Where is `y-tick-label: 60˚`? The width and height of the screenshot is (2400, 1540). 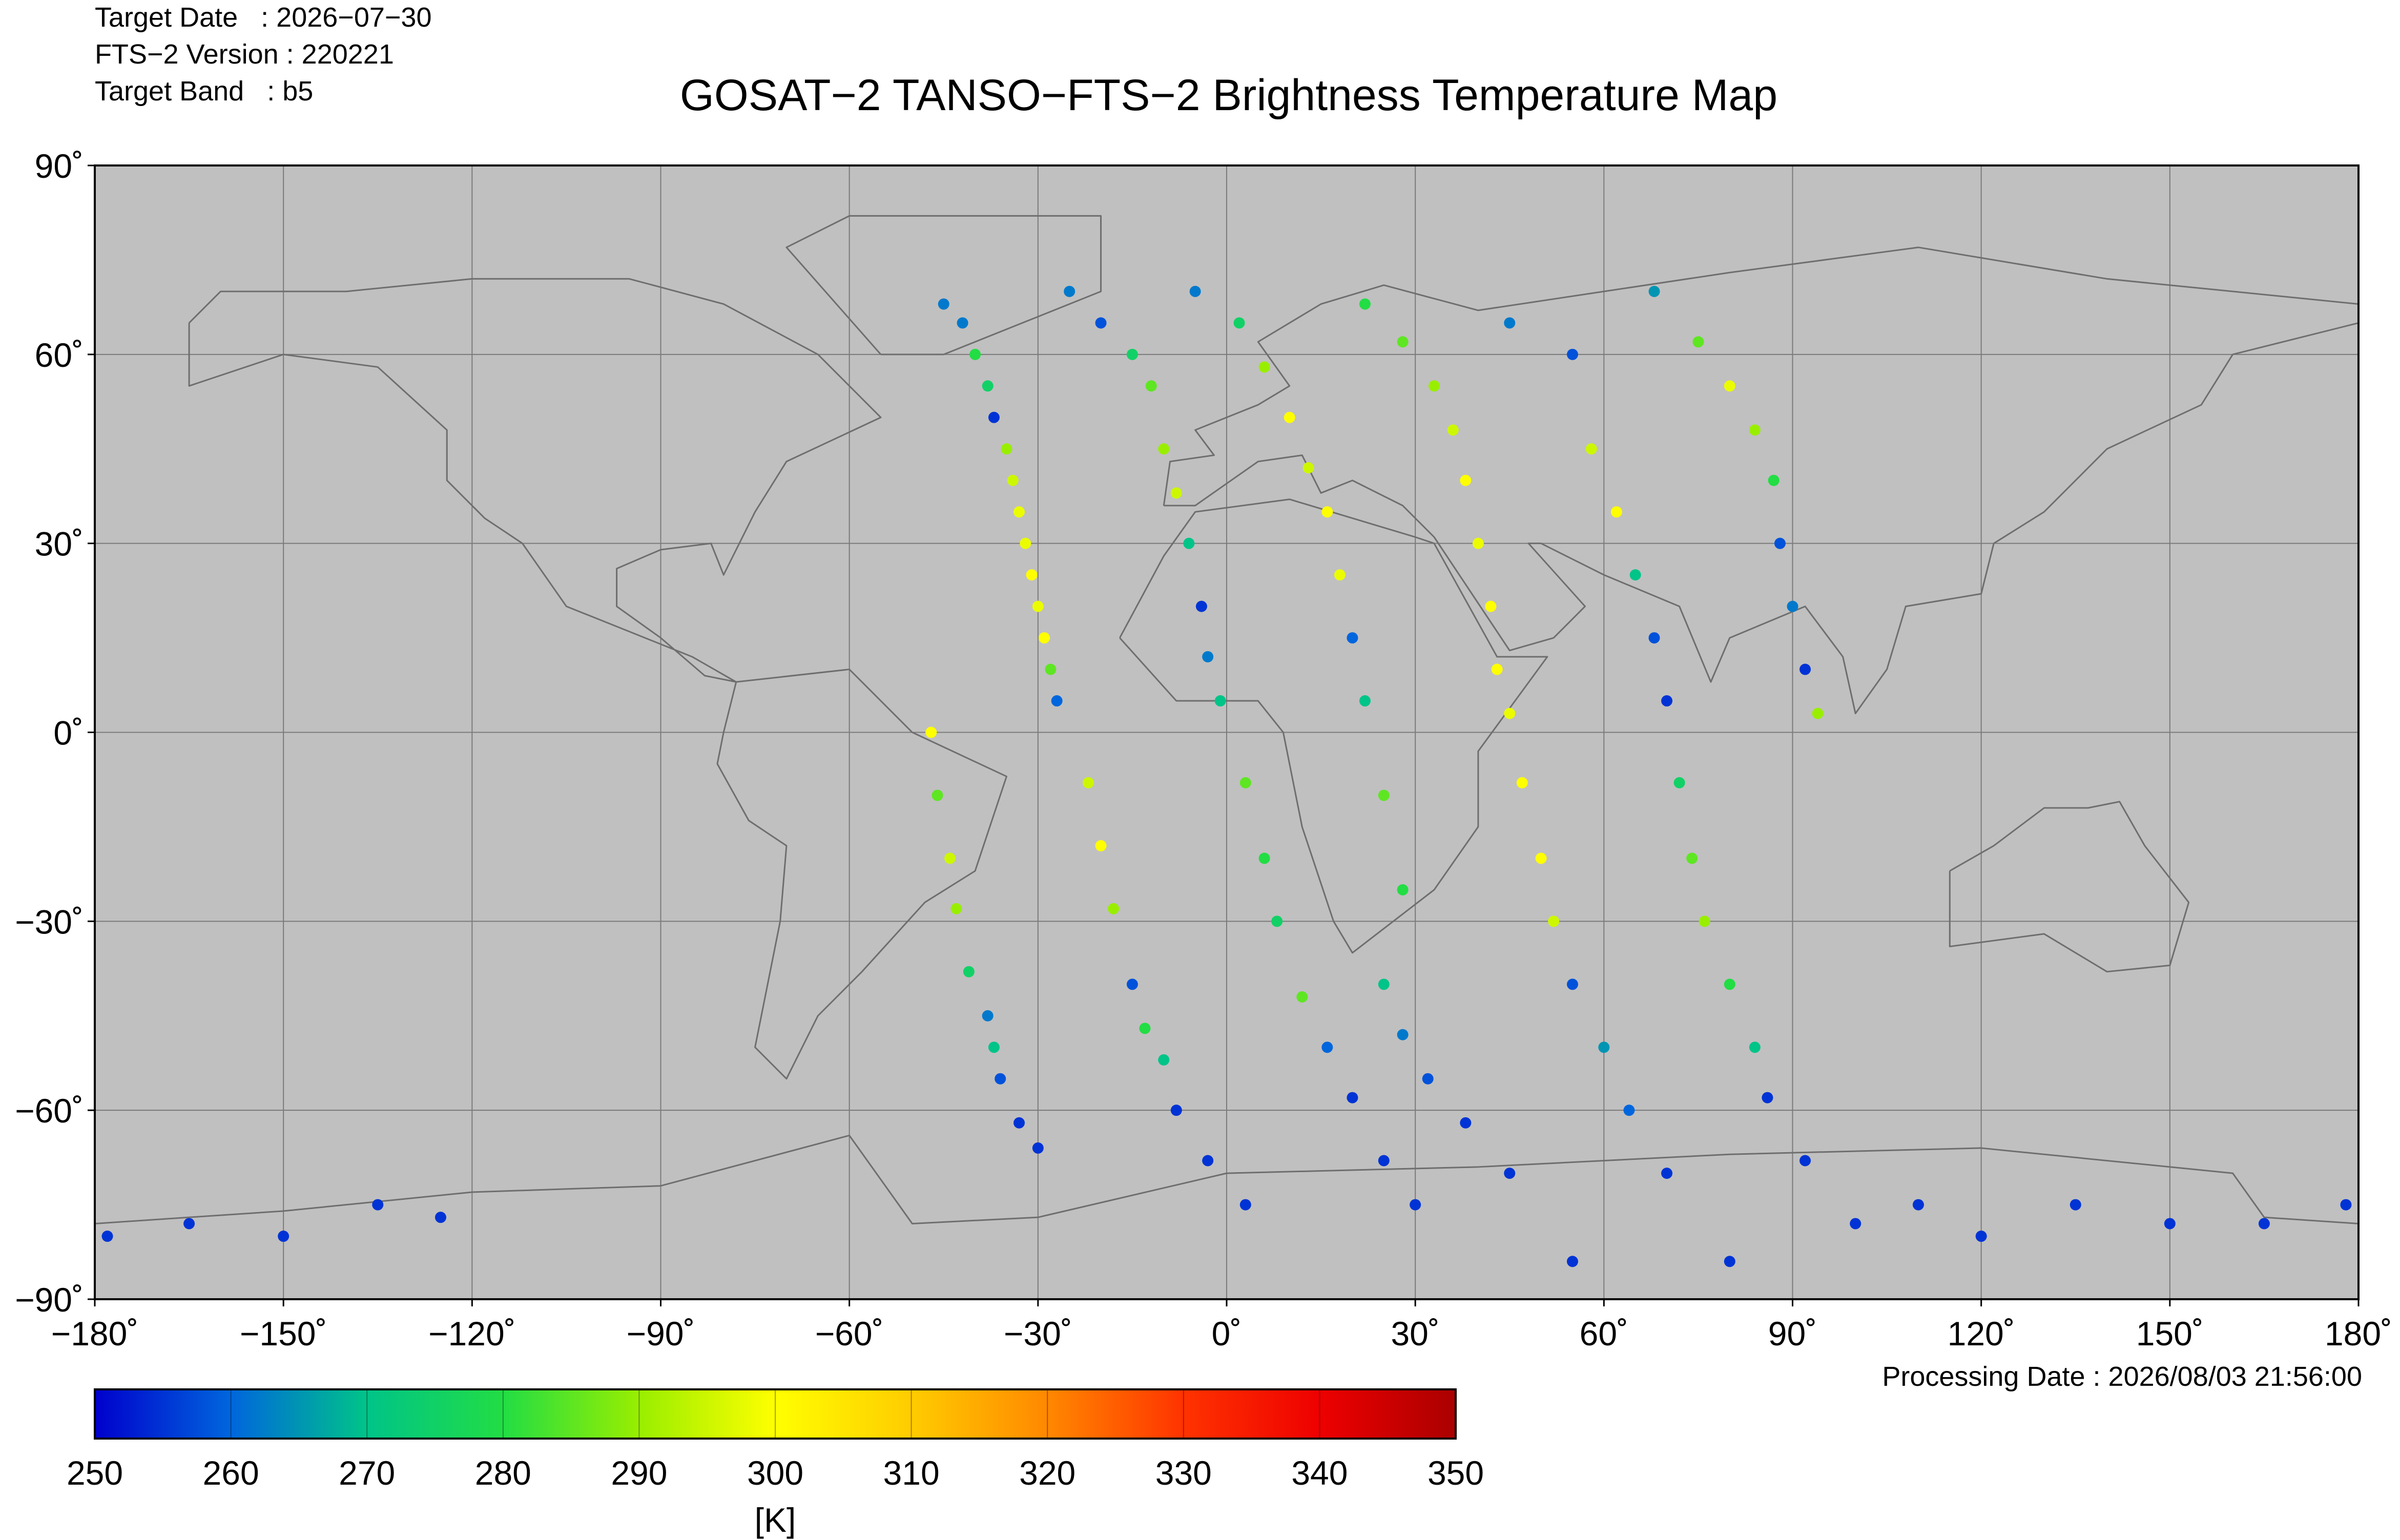
y-tick-label: 60˚ is located at coordinates (59, 355).